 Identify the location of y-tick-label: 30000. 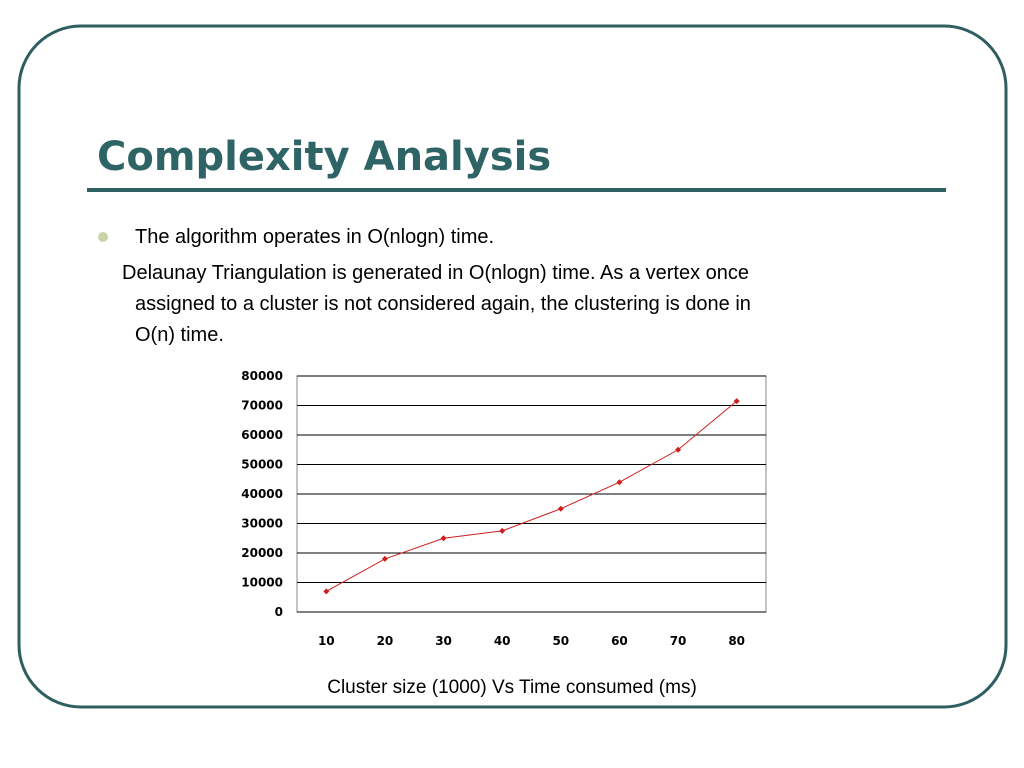
(262, 524).